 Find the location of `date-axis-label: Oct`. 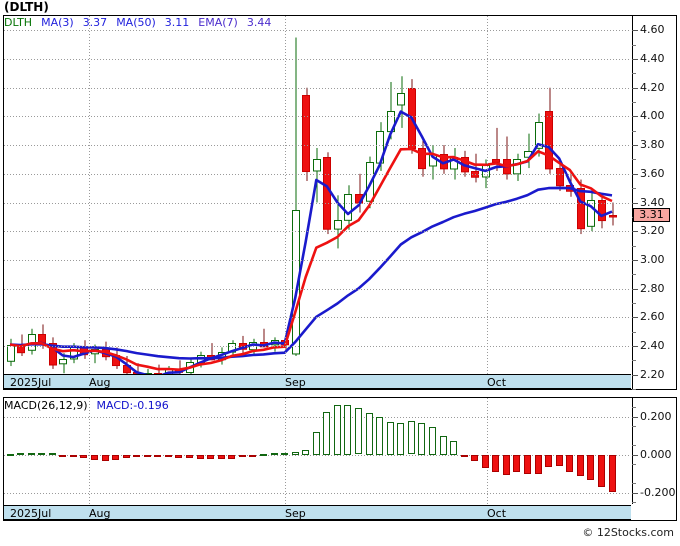

date-axis-label: Oct is located at coordinates (497, 513).